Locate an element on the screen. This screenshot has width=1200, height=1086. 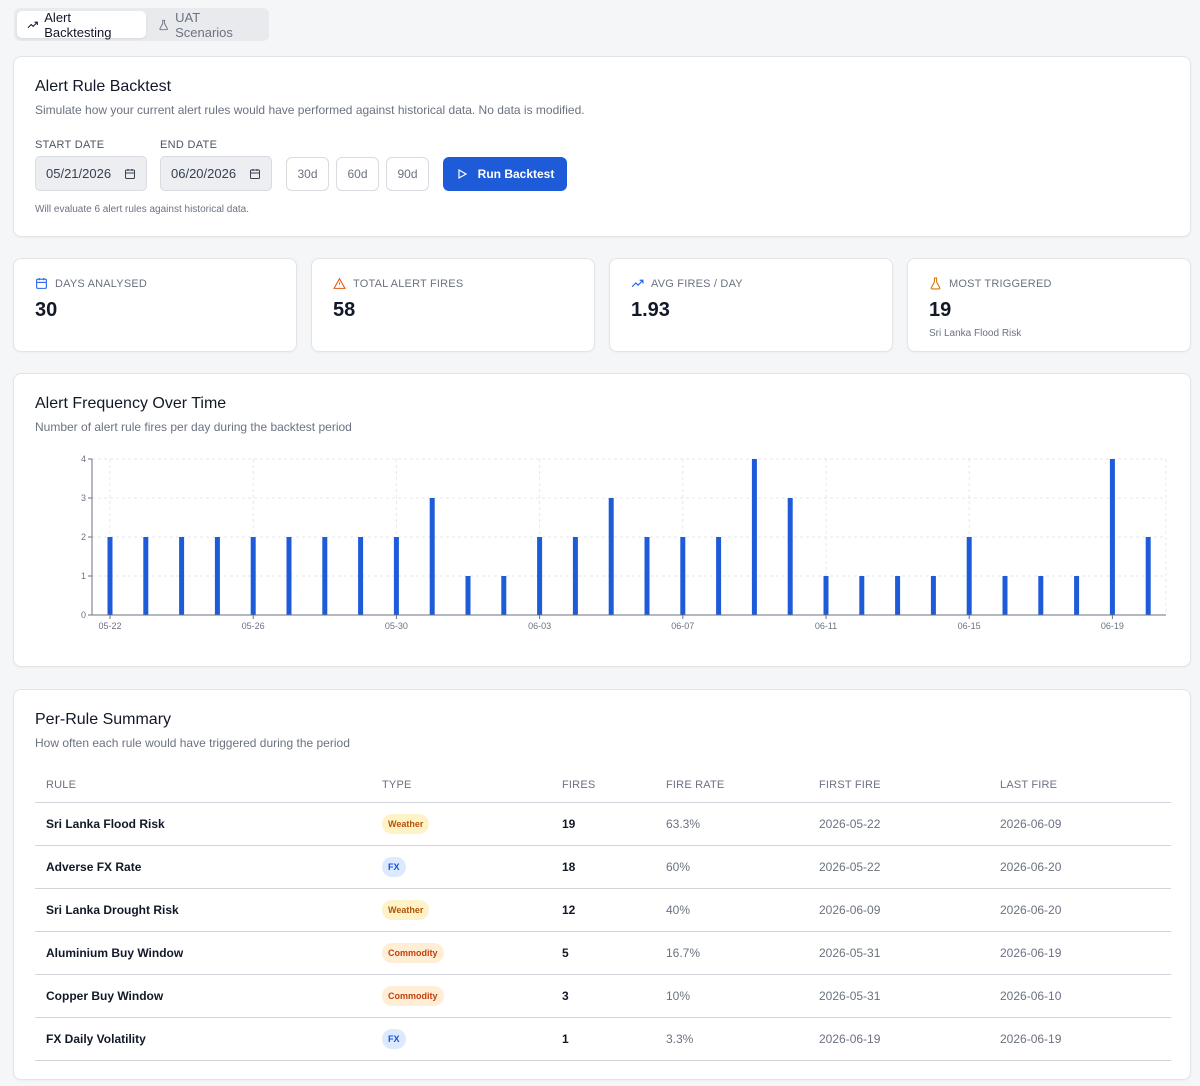
type-badge: FX is located at coordinates (394, 866).